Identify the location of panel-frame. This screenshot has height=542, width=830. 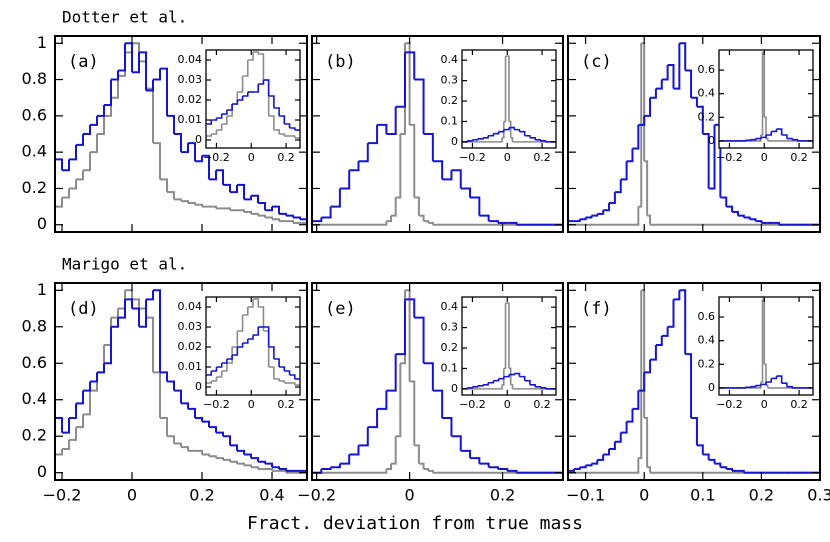
(437, 134).